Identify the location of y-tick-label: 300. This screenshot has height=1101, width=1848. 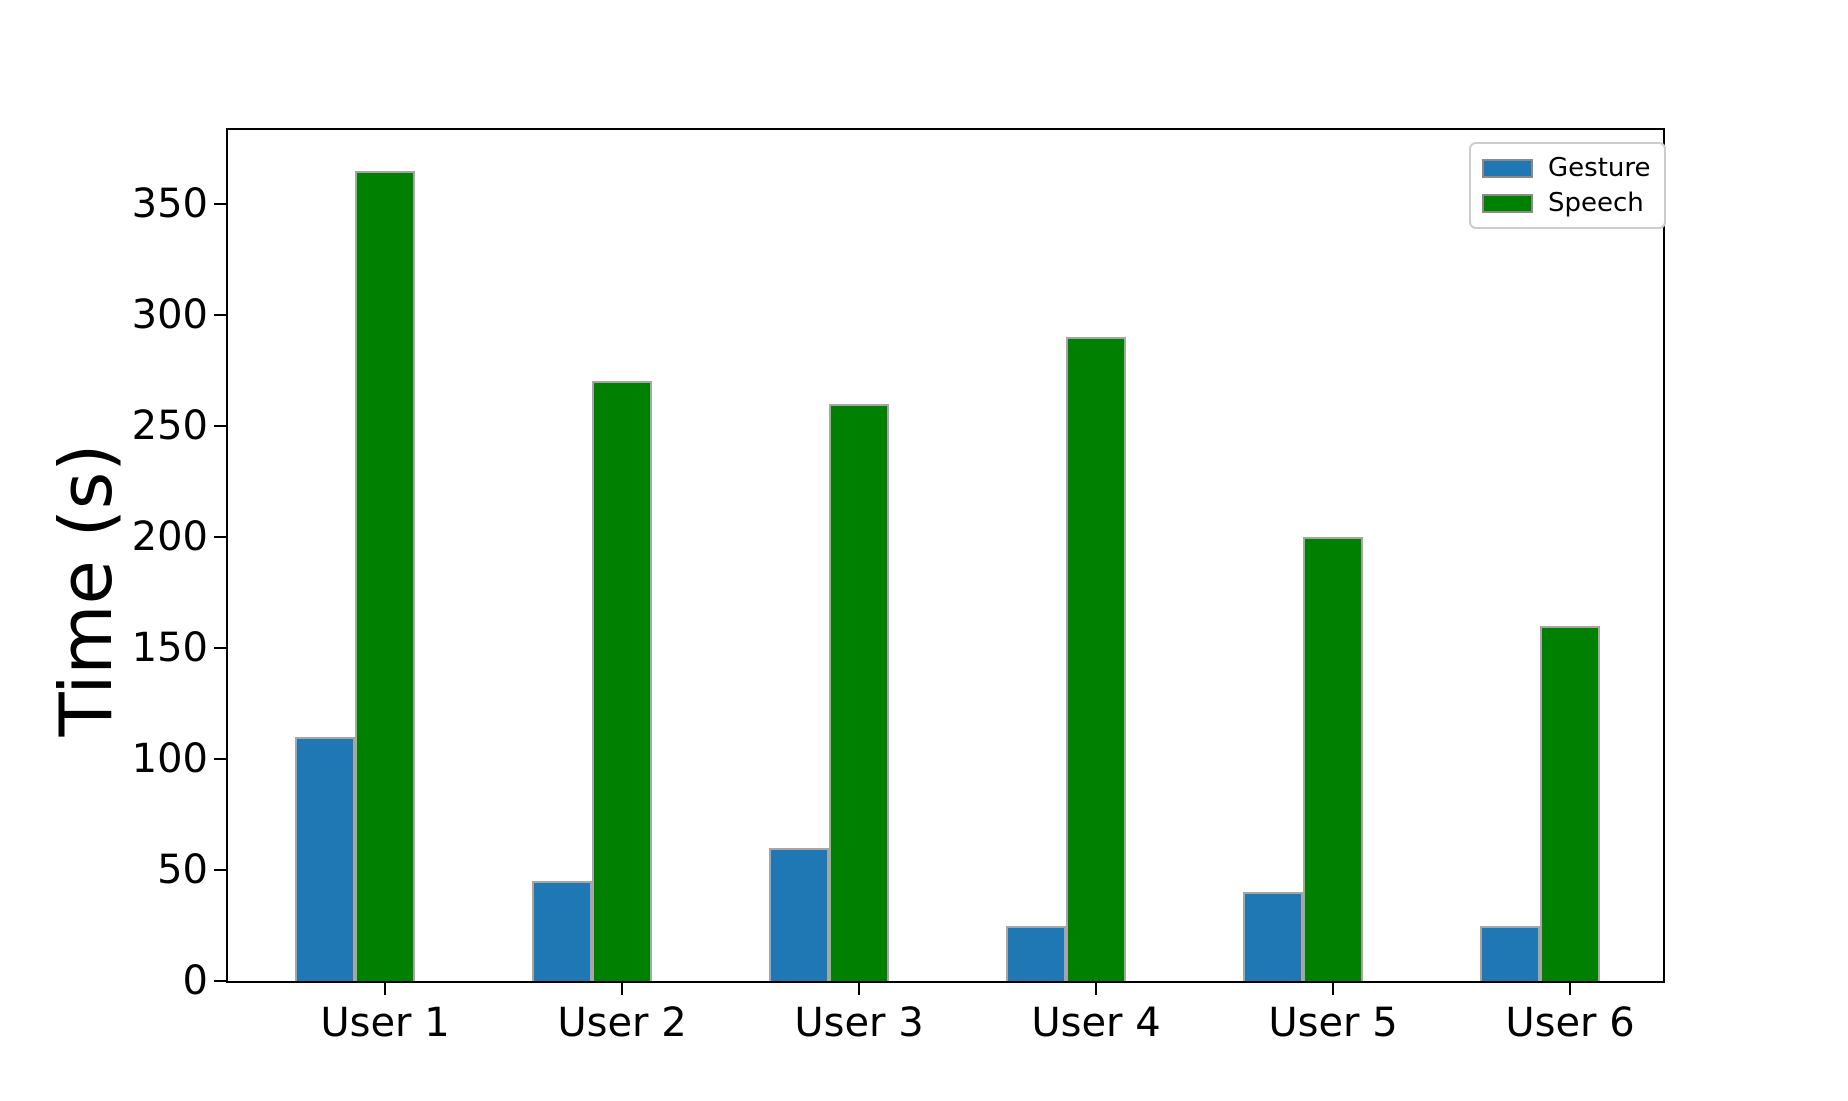
(169, 314).